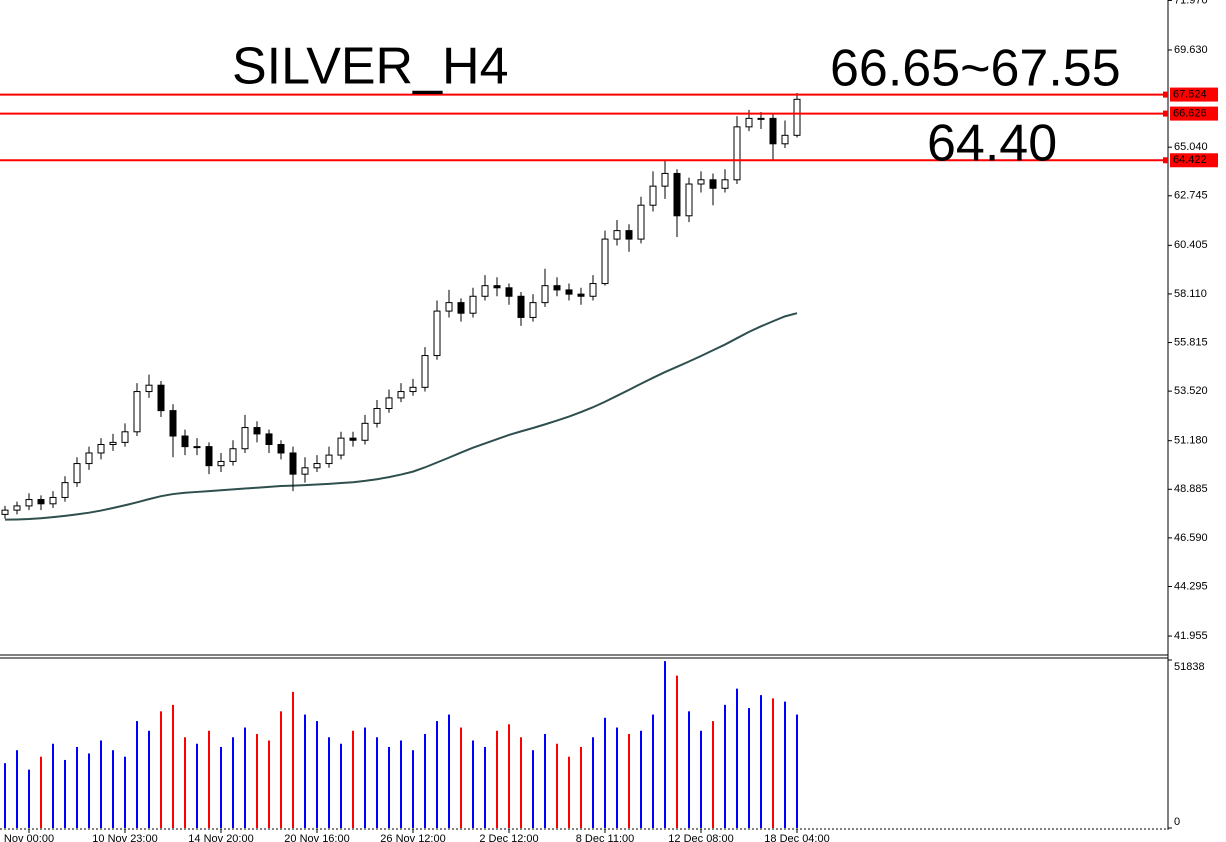 Image resolution: width=1226 pixels, height=842 pixels. What do you see at coordinates (1191, 636) in the screenshot?
I see `y-tick-label: 41.955` at bounding box center [1191, 636].